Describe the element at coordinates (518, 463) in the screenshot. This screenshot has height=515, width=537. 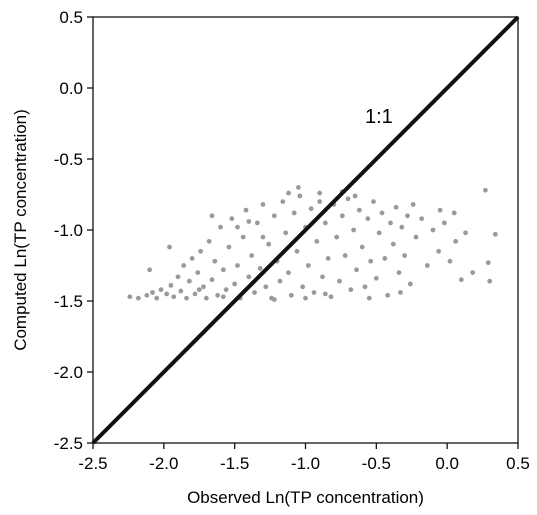
I see `x-tick-label: 0.5` at that location.